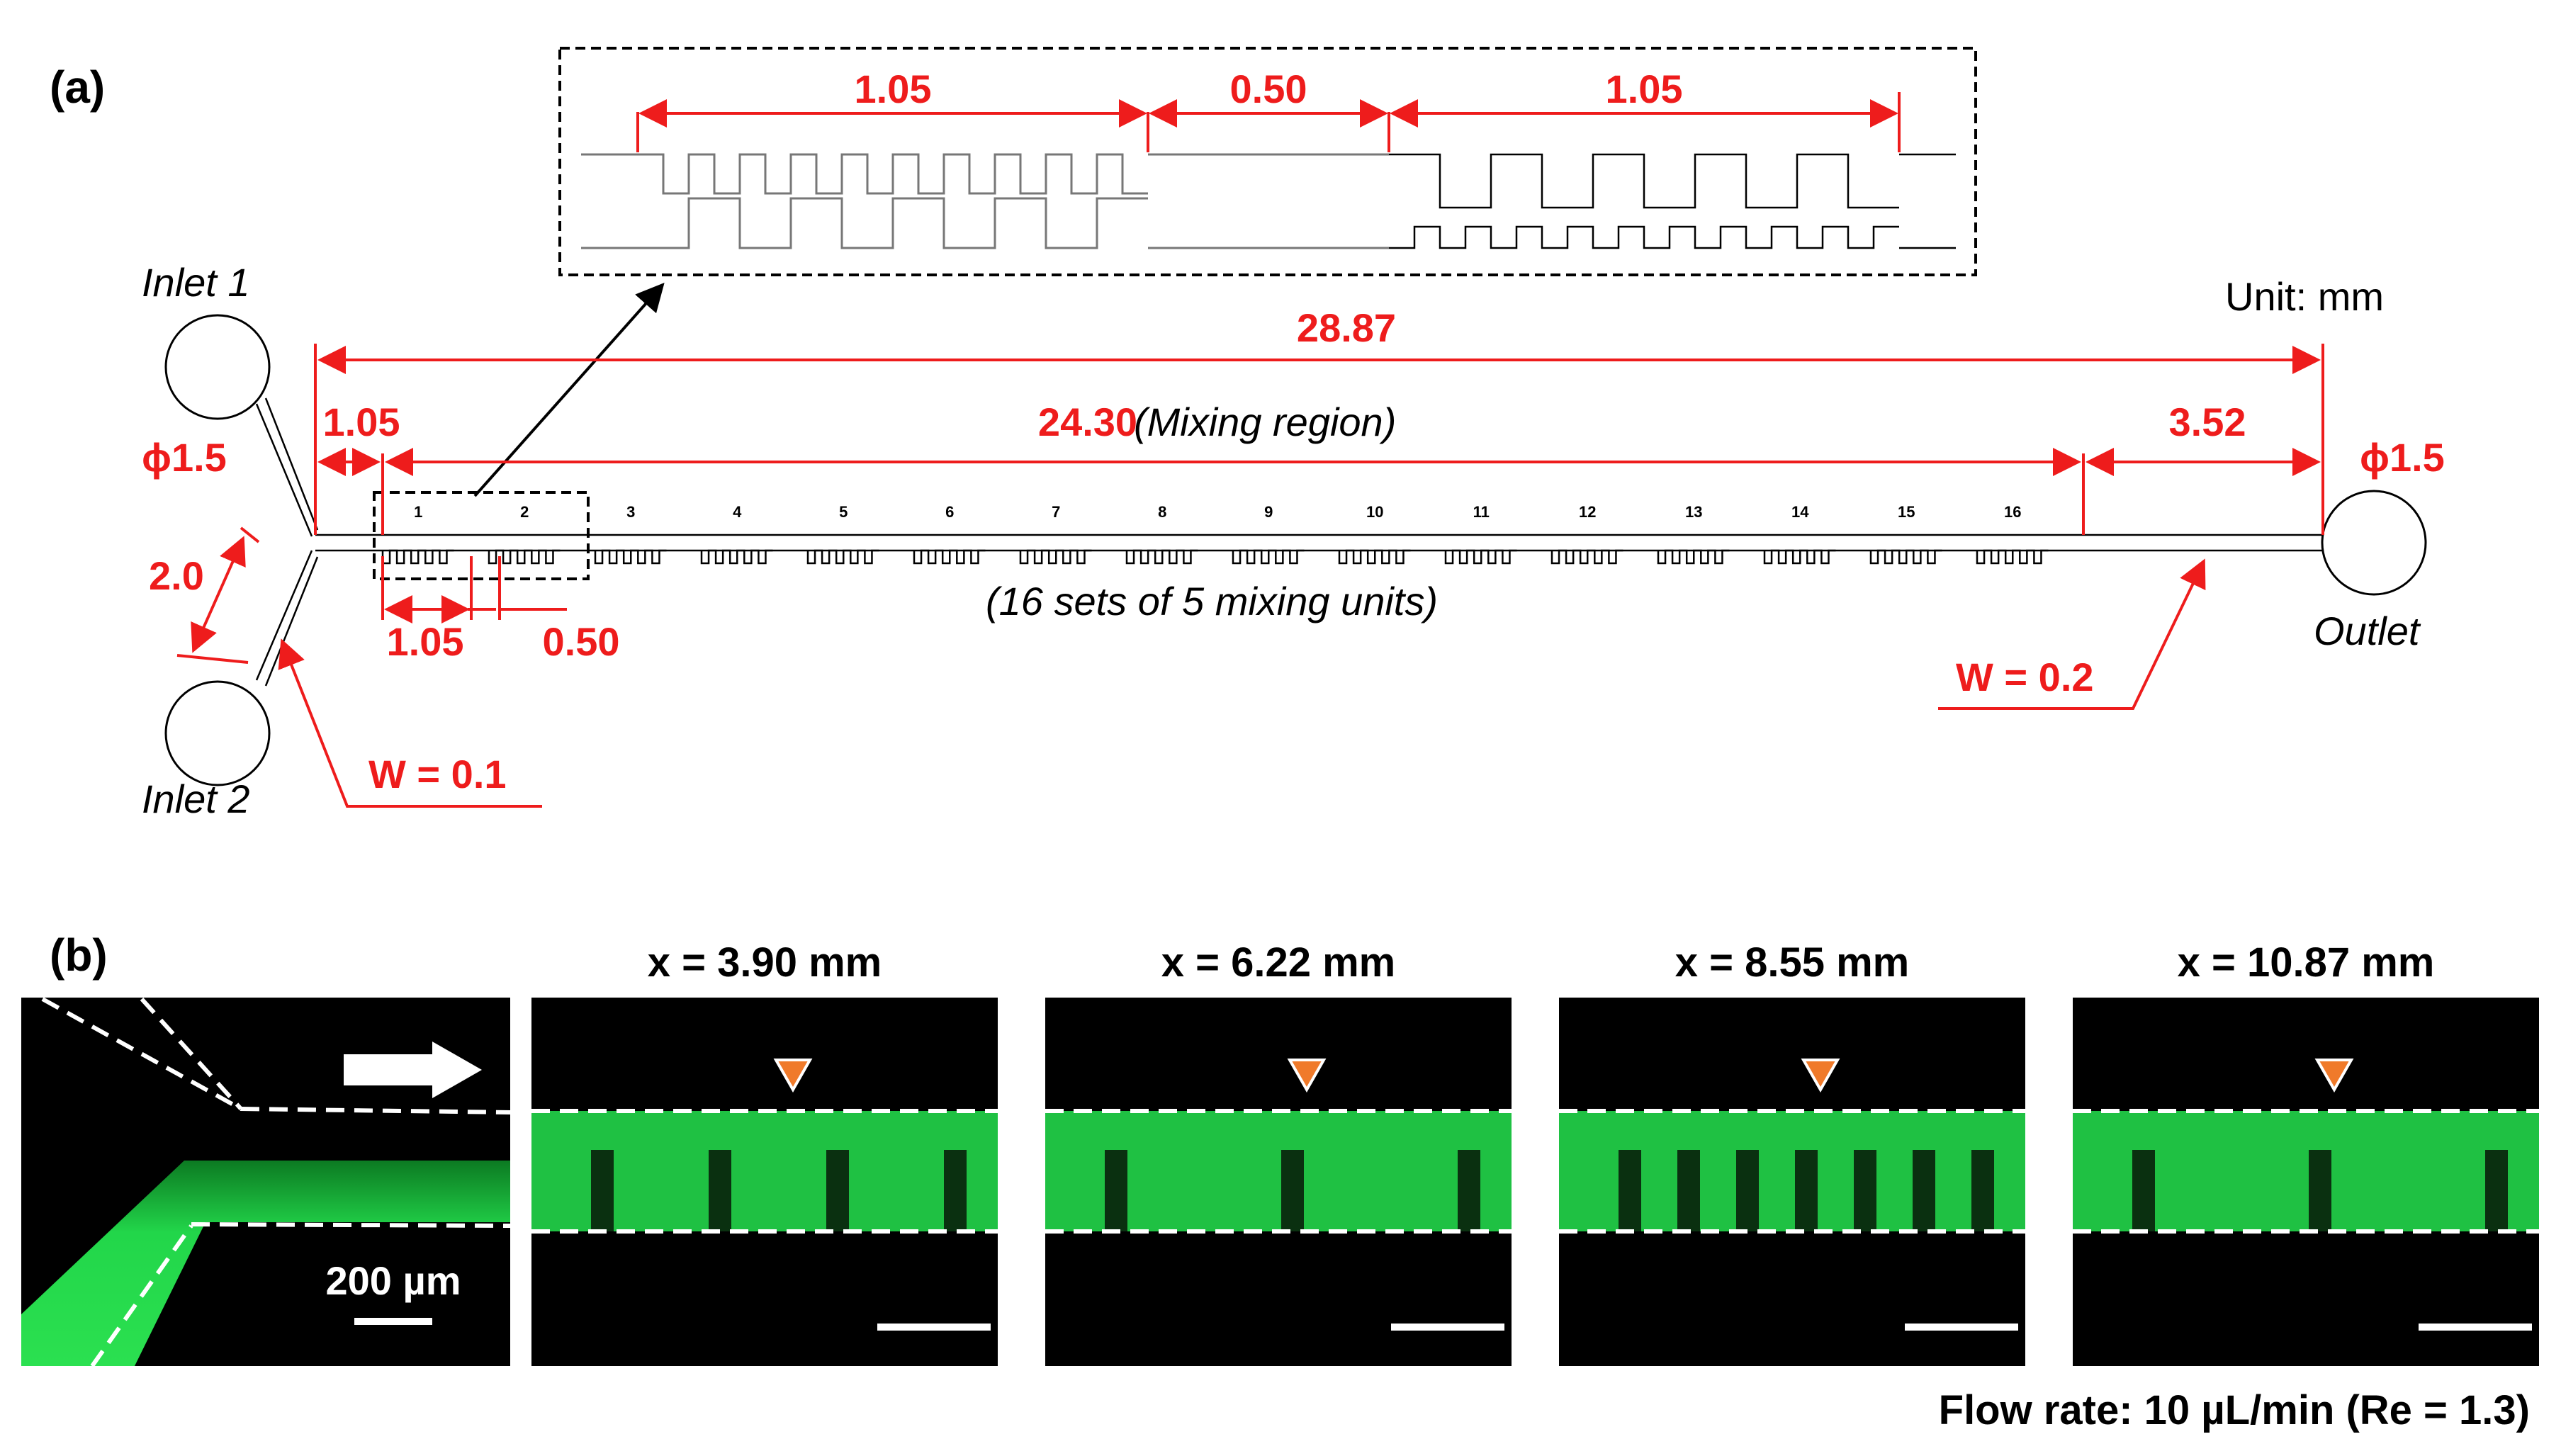 The height and width of the screenshot is (1456, 2561). Describe the element at coordinates (1481, 512) in the screenshot. I see `mixing-set-number: 11` at that location.